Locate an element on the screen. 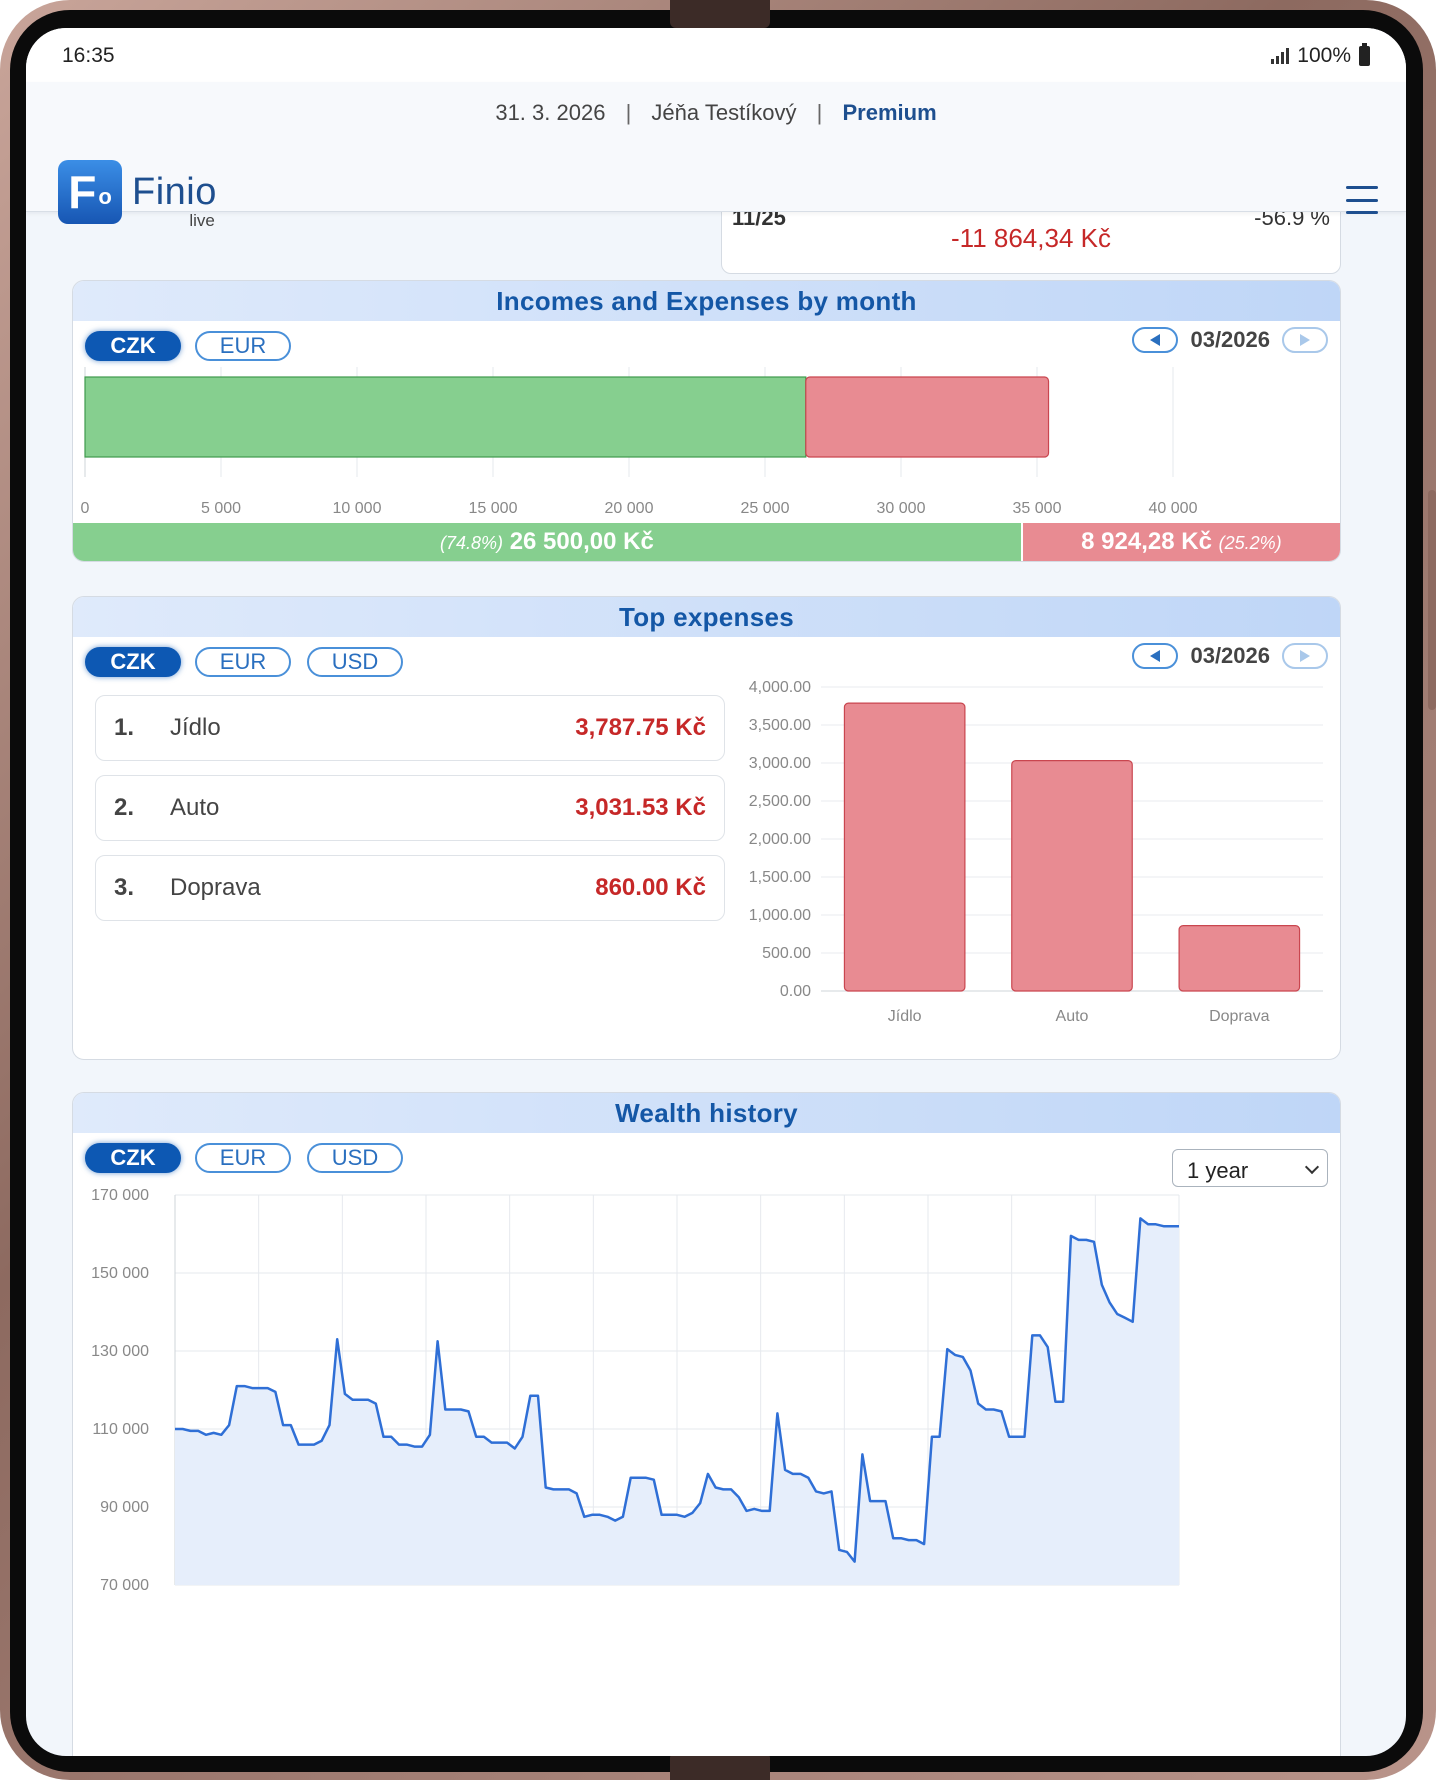 This screenshot has width=1436, height=1780. x-tick-label: 15 000 is located at coordinates (493, 508).